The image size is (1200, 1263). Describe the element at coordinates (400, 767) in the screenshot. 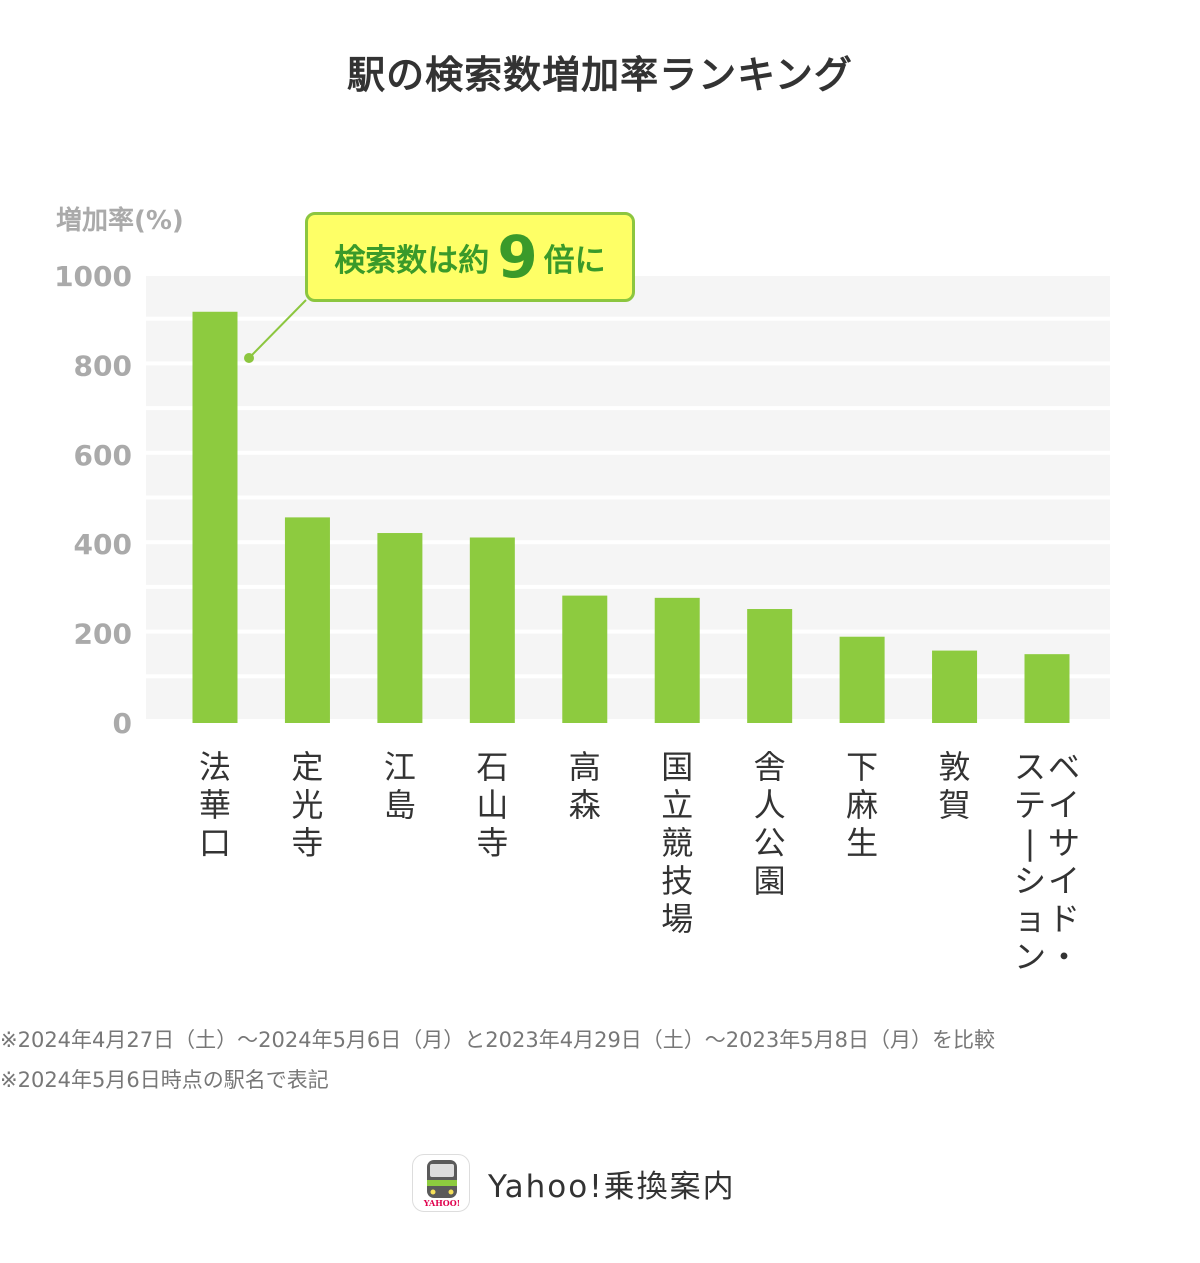

I see `x-tick-label-char: 江` at that location.